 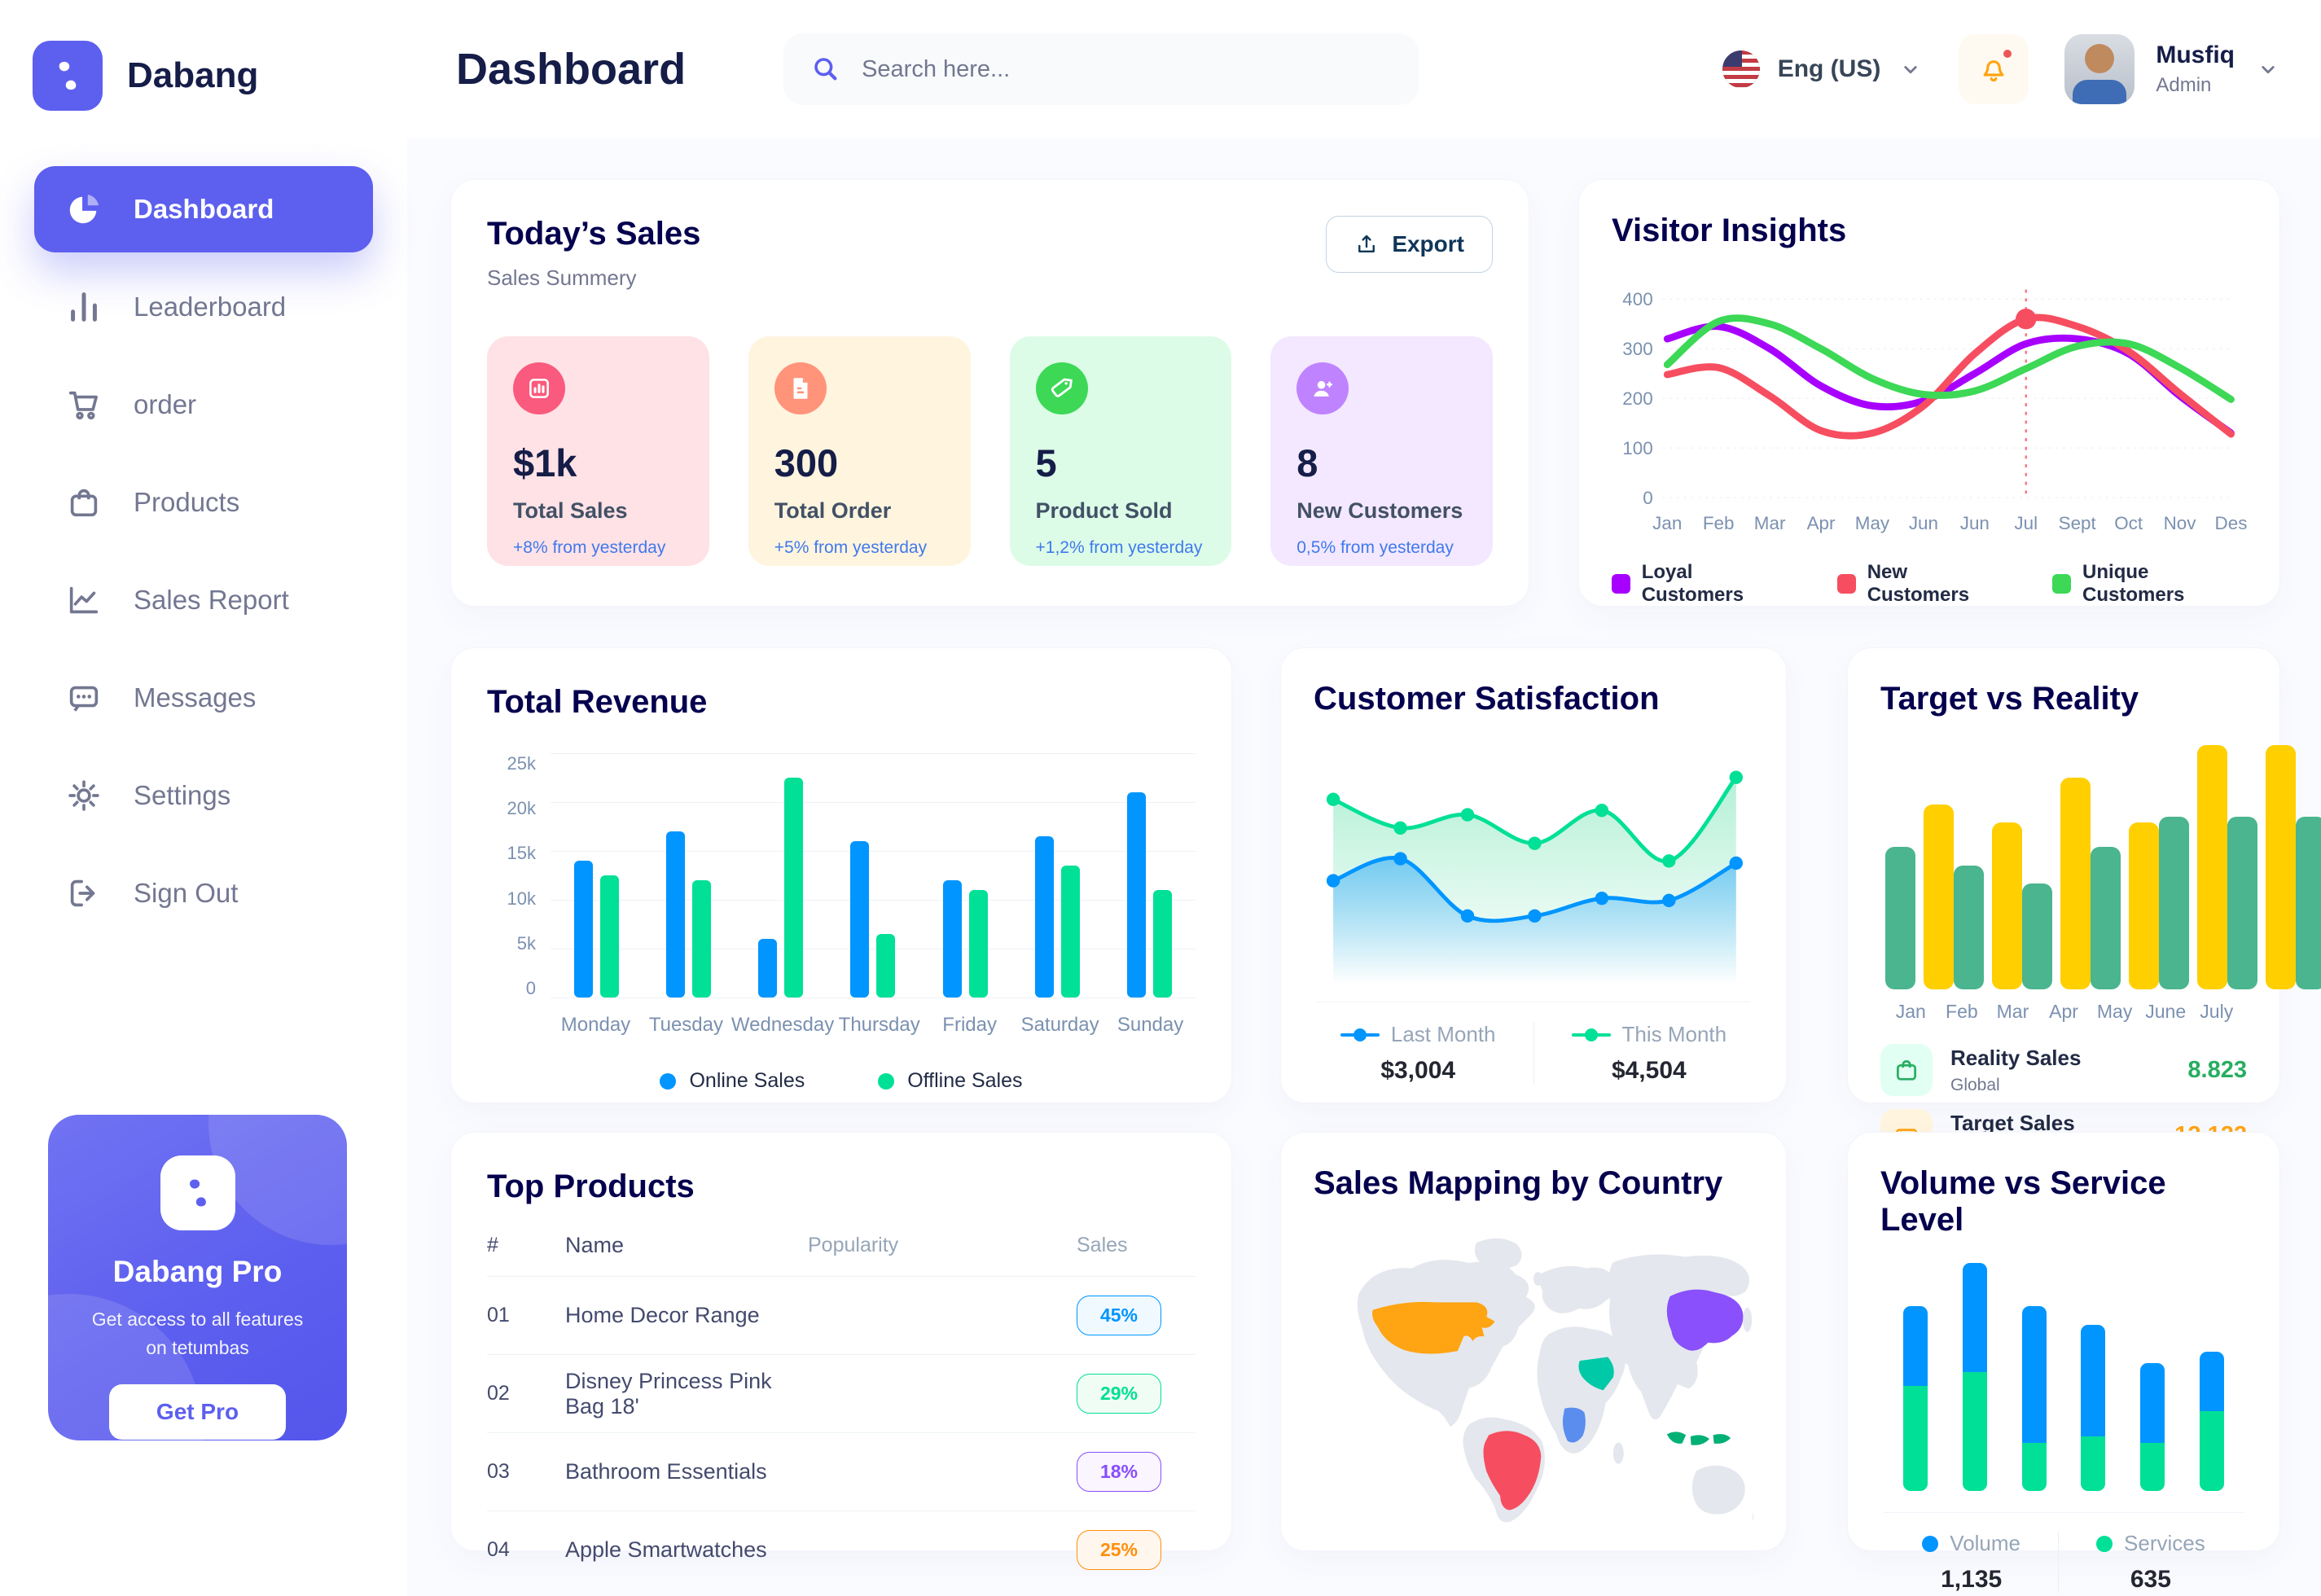 I want to click on sidebar-item-dashboard: Dashboard, so click(x=203, y=209).